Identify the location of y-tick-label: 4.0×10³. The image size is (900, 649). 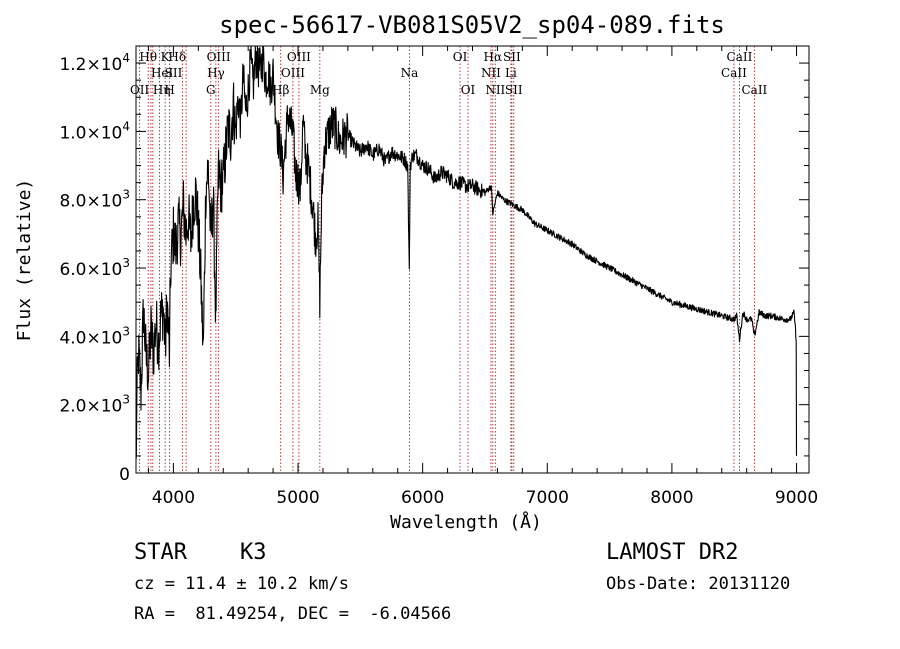
(94, 336).